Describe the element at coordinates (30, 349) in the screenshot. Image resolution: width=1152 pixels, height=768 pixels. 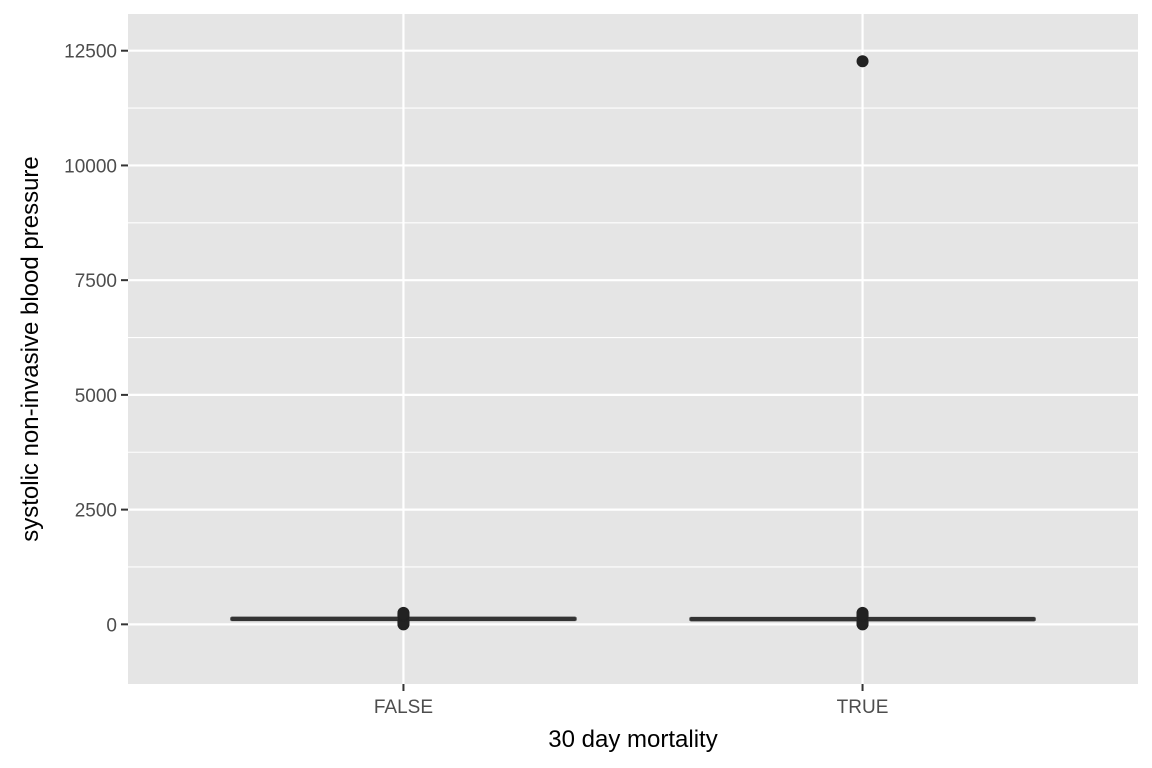
I see `y-axis-title: systolic non-invasive blood pressure` at that location.